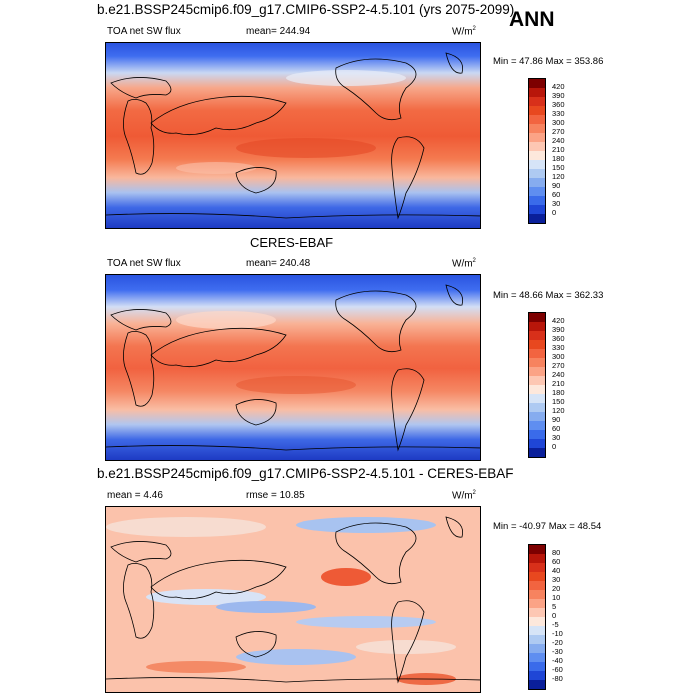 This screenshot has height=700, width=700. I want to click on panel3-map-svg, so click(293, 599).